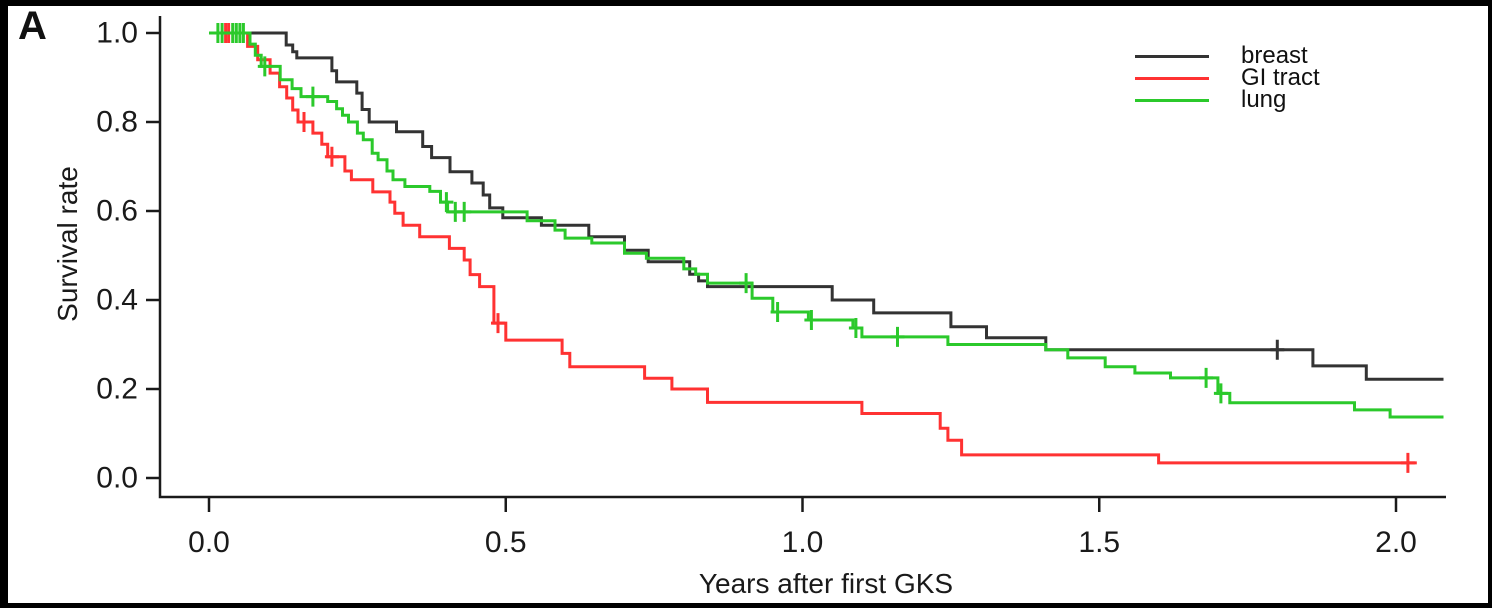  What do you see at coordinates (1274, 55) in the screenshot?
I see `legend-label-breast: breast` at bounding box center [1274, 55].